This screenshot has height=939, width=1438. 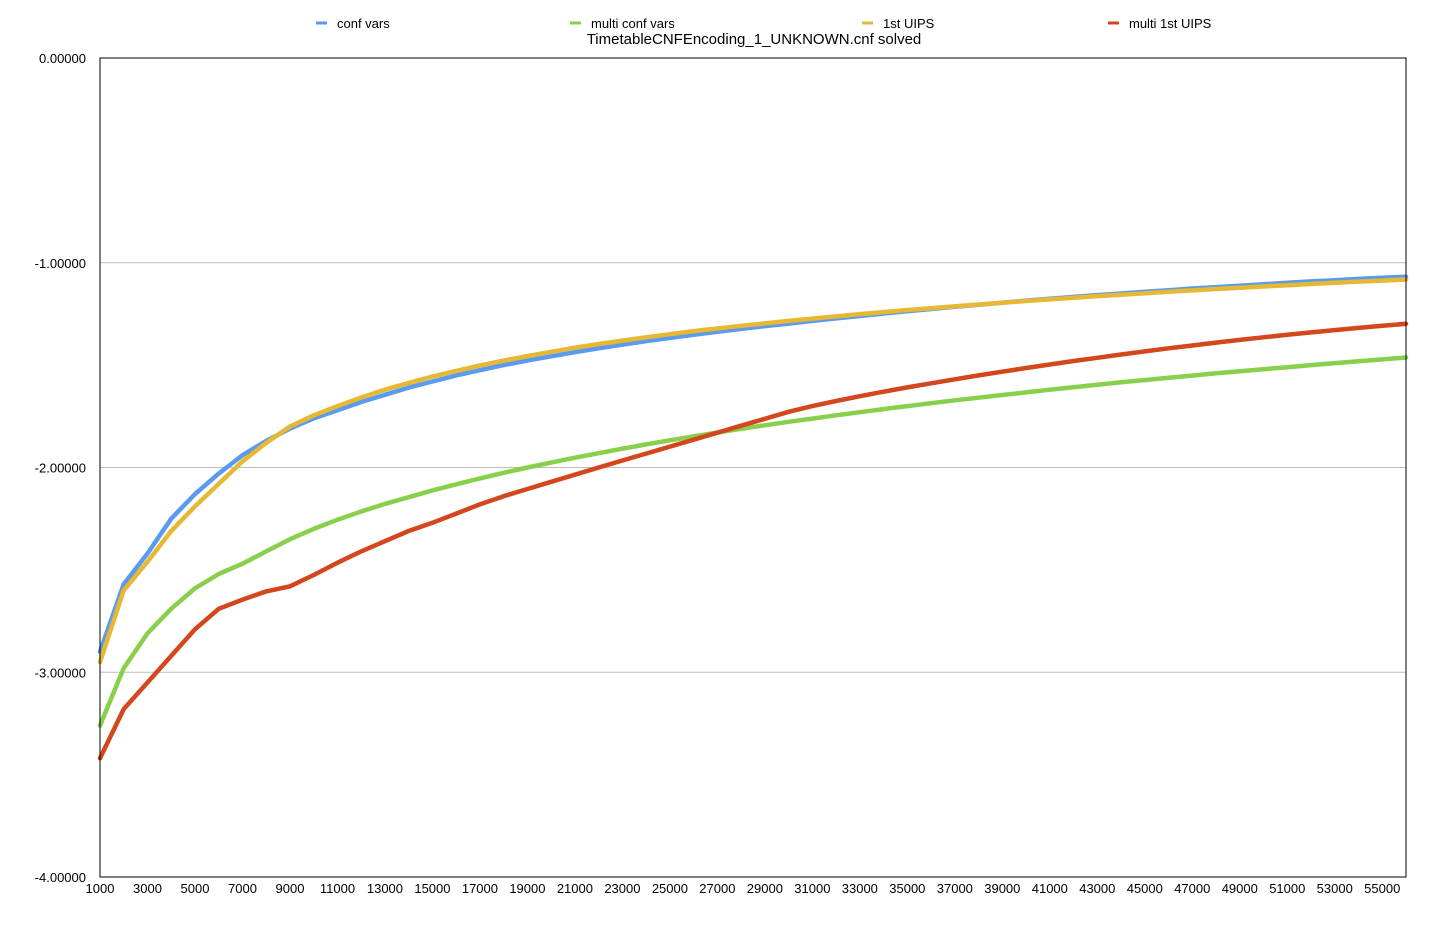 I want to click on legend-label: multi conf vars, so click(x=633, y=23).